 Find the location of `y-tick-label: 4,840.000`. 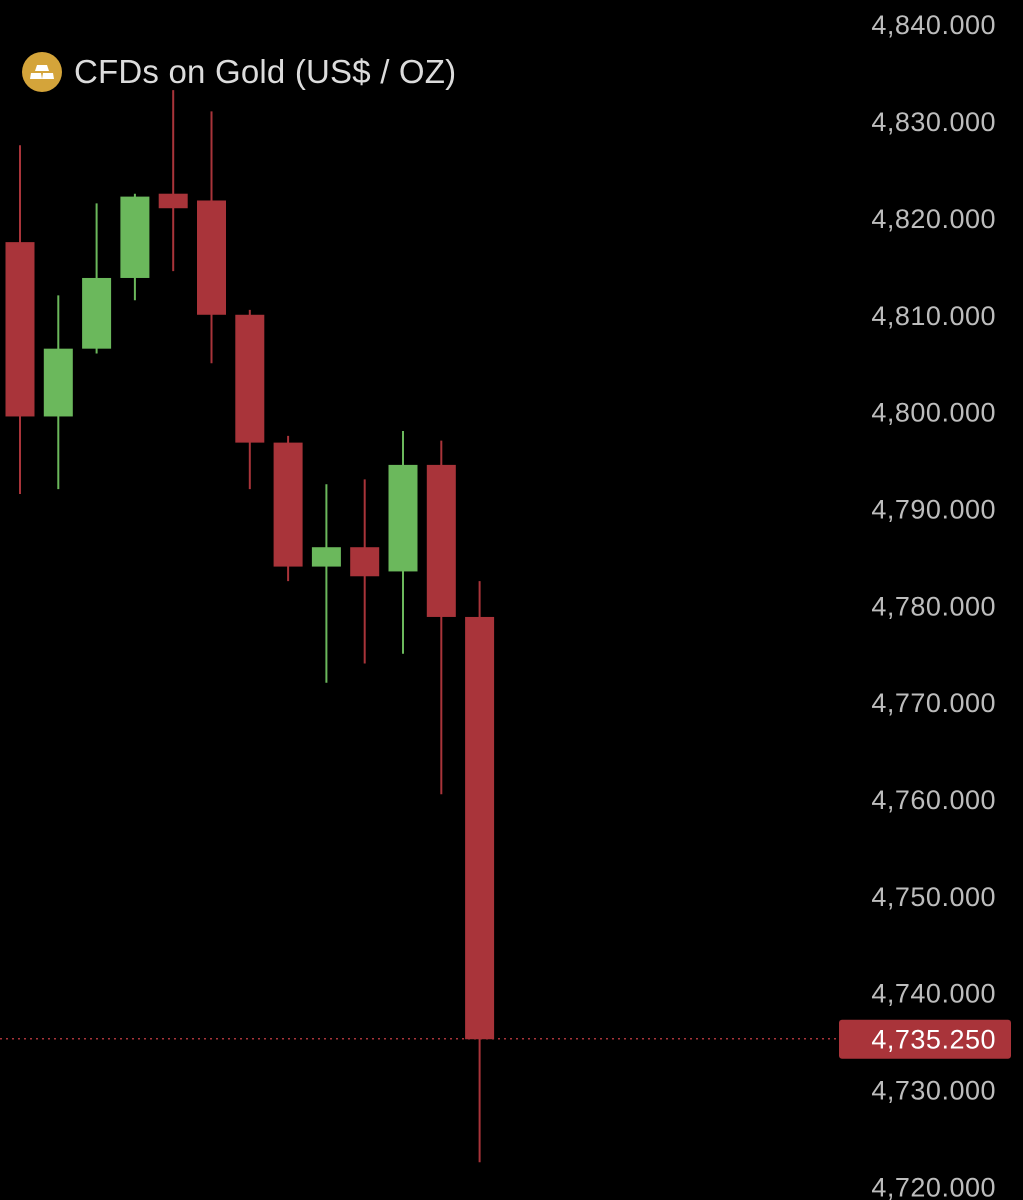

y-tick-label: 4,840.000 is located at coordinates (933, 25).